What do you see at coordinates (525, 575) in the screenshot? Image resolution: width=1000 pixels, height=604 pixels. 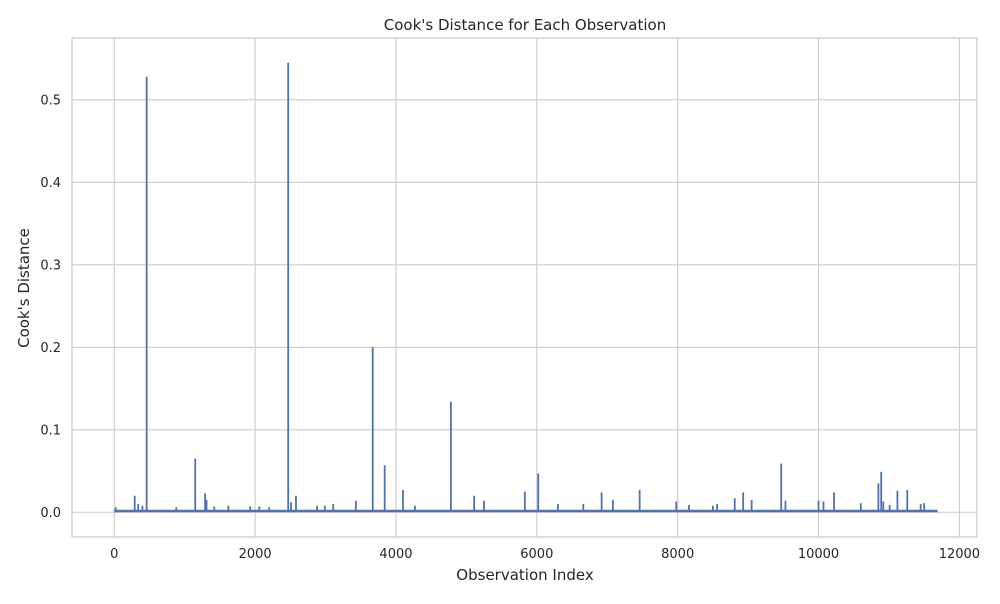 I see `x-axis-label: Observation Index` at bounding box center [525, 575].